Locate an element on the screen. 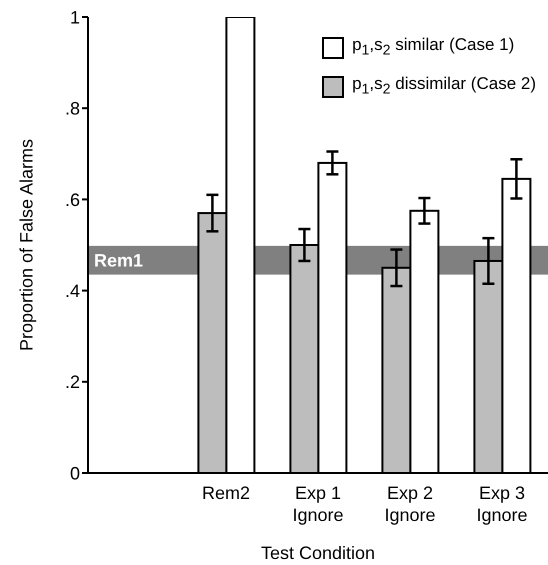  x-tick-label: Exp 3 Ignore is located at coordinates (502, 504).